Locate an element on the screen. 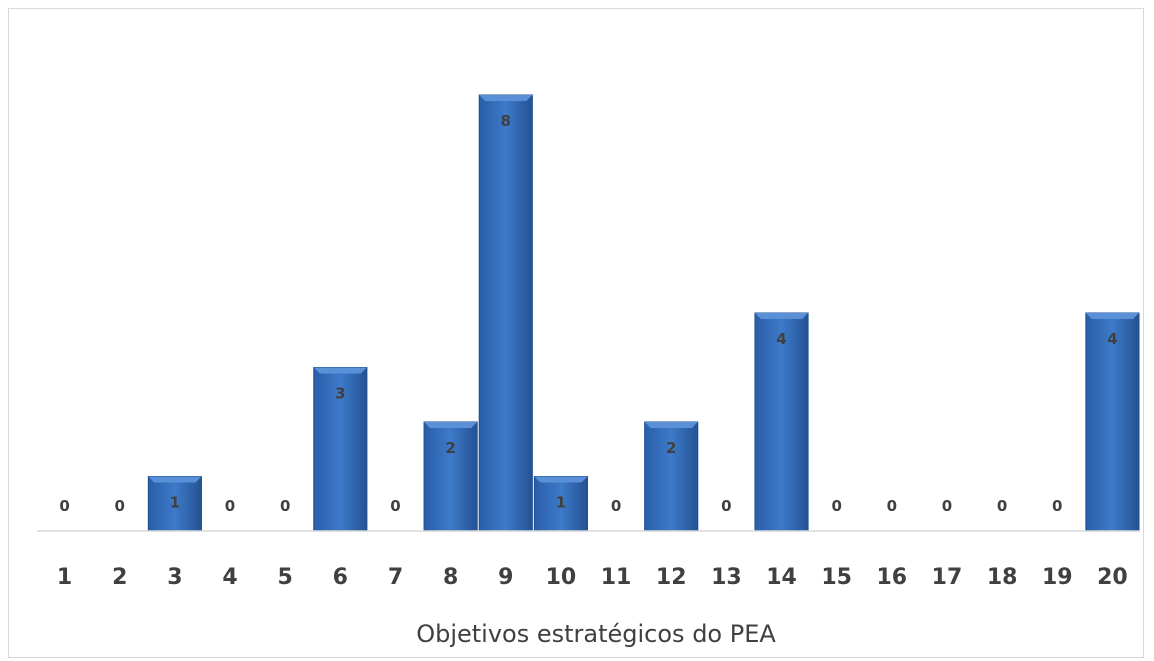  data-label-18: 0 is located at coordinates (1002, 506).